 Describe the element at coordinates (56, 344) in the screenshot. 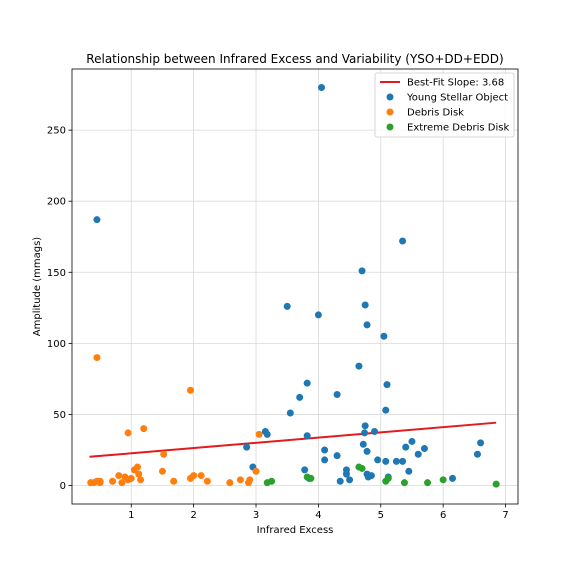

I see `y-tick-label: 100` at that location.